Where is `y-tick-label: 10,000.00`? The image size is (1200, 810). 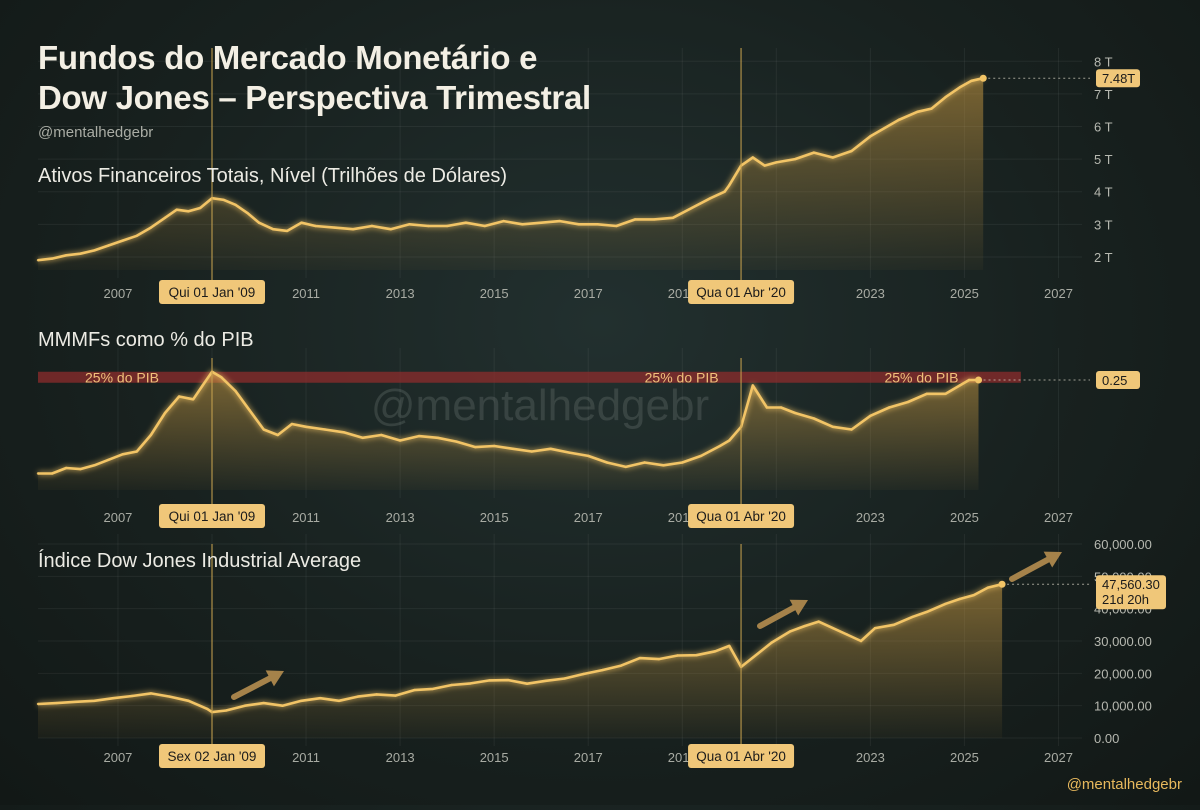 y-tick-label: 10,000.00 is located at coordinates (1123, 706).